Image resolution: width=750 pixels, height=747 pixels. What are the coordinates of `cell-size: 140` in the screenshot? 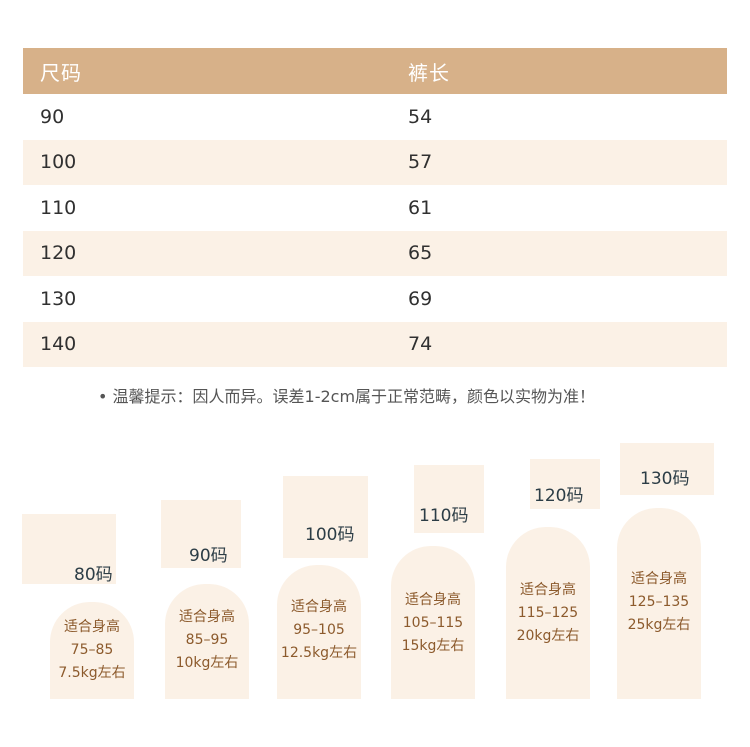 It's located at (58, 344).